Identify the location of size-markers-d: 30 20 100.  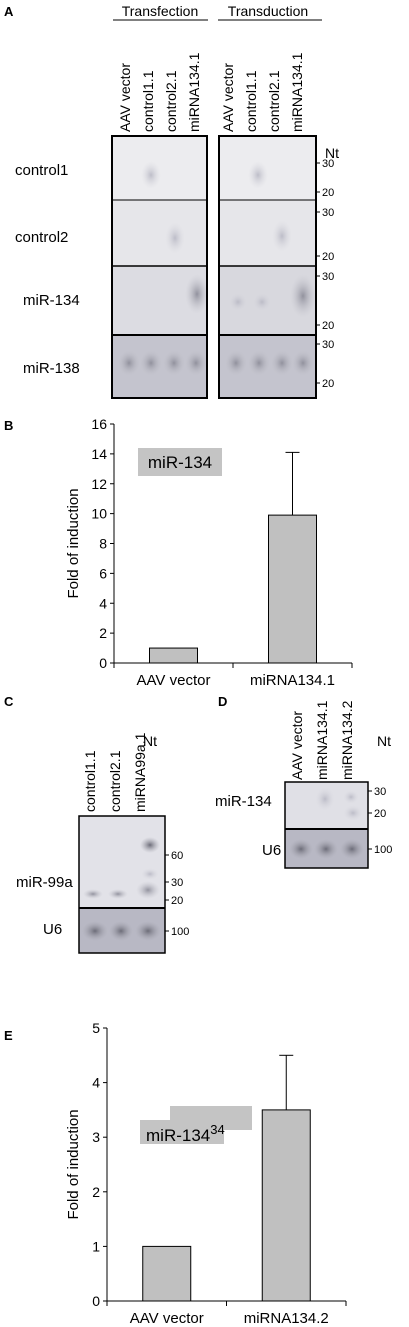
(380, 821).